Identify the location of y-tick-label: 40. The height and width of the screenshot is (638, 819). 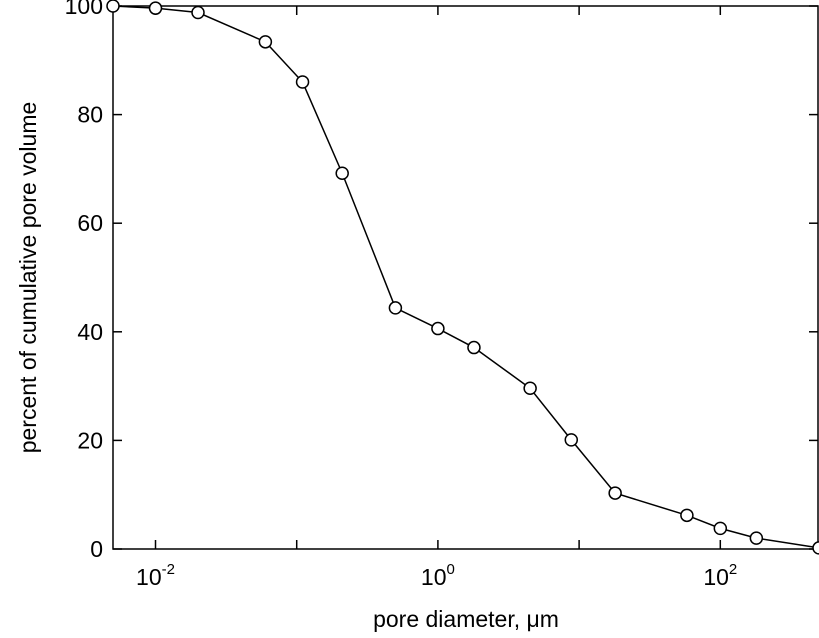
(90, 332).